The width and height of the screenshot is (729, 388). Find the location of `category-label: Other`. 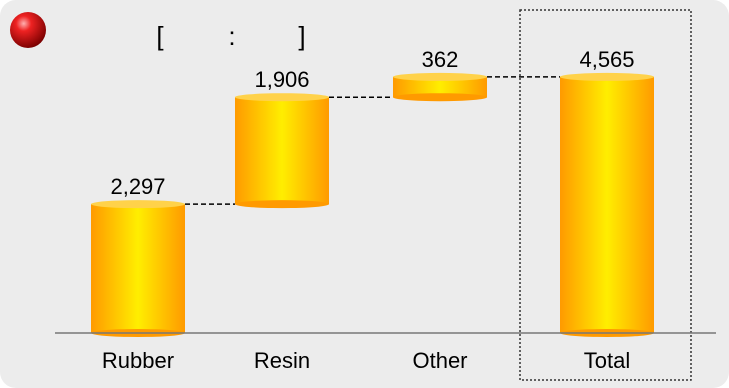

category-label: Other is located at coordinates (439, 360).